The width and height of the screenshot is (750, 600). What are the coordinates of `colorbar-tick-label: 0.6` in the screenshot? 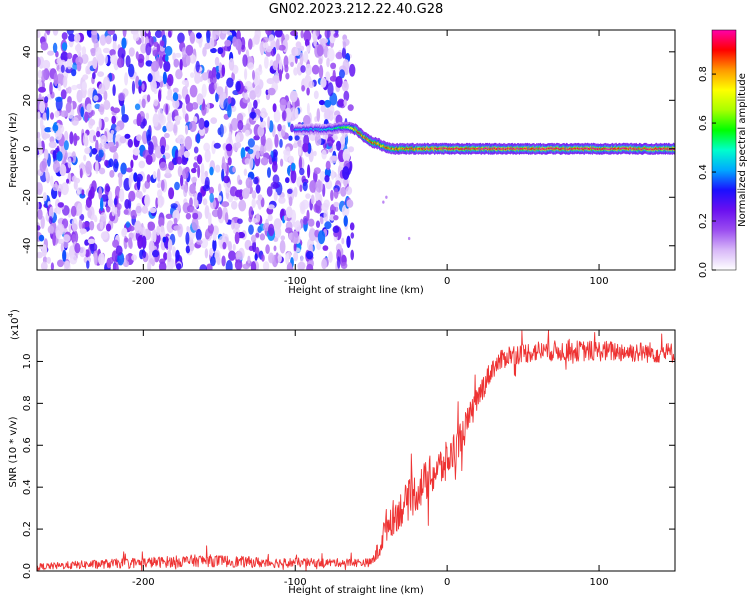 It's located at (703, 123).